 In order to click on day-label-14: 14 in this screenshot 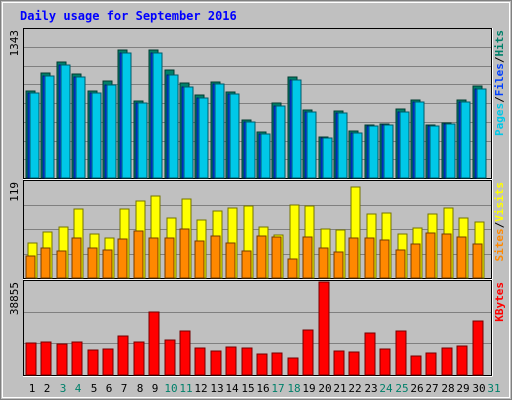, I will do `click(232, 388)`.